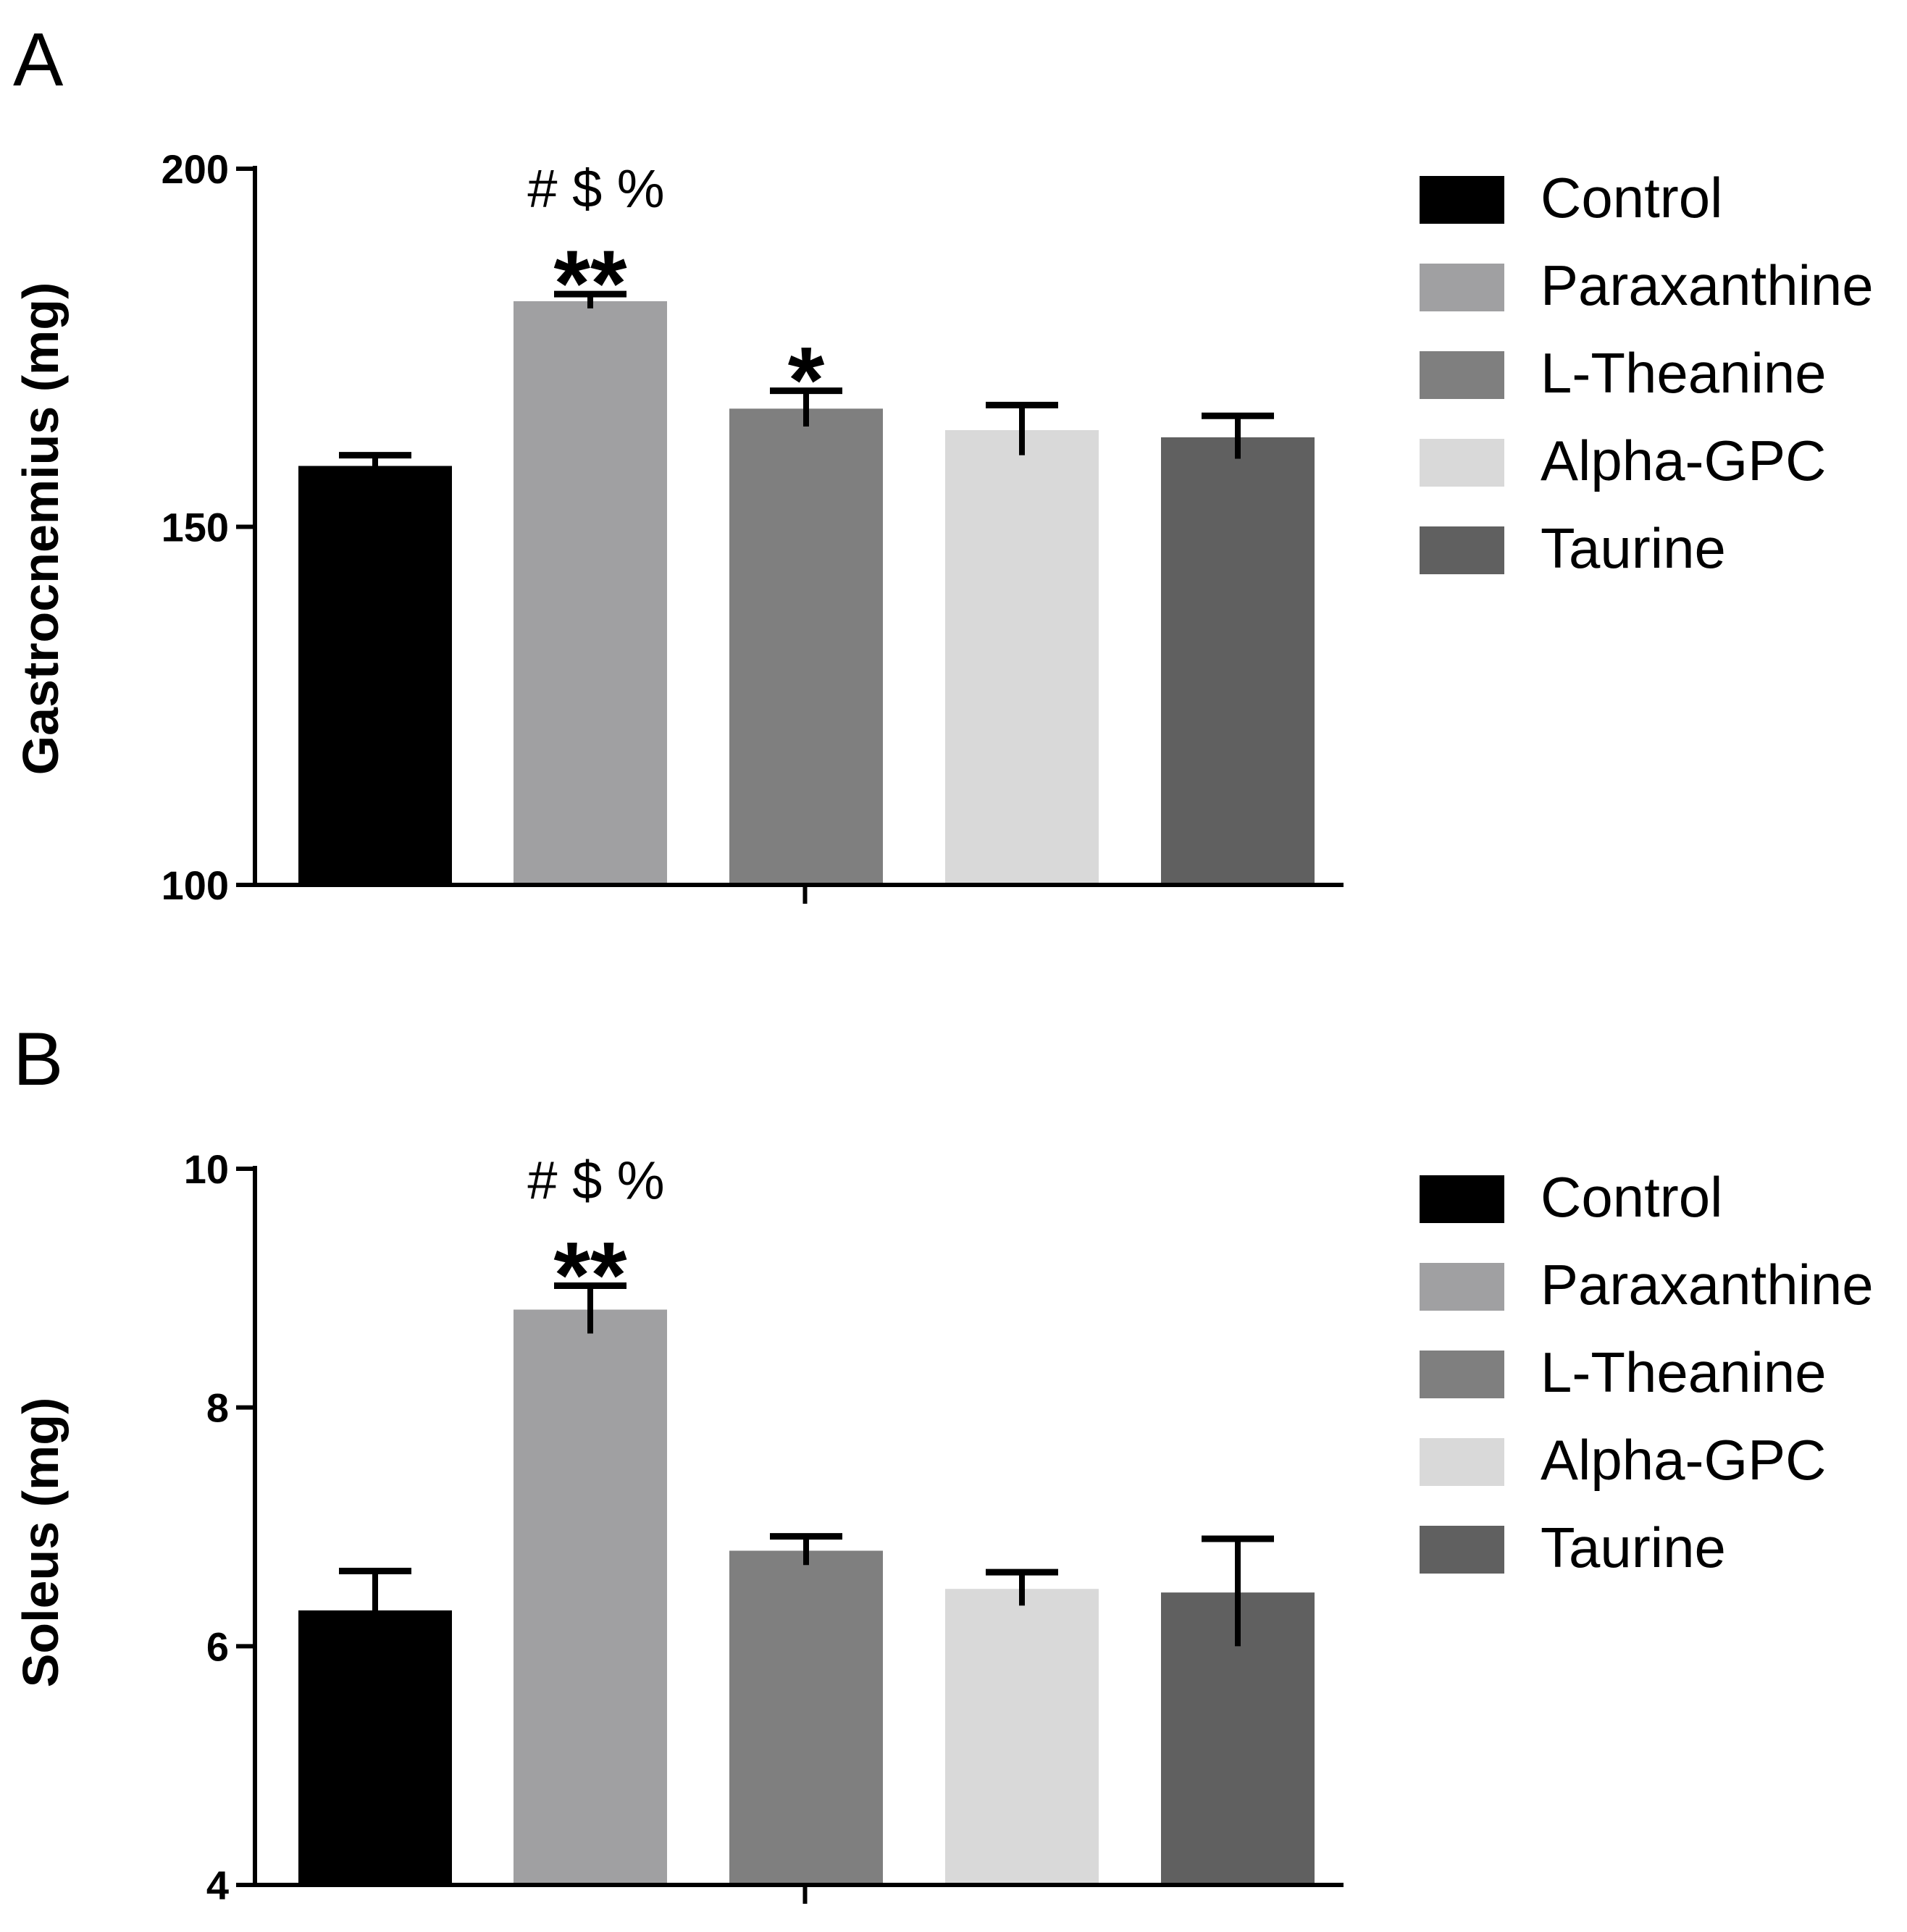 This screenshot has height=1932, width=1907. Describe the element at coordinates (38, 60) in the screenshot. I see `panel-label: A` at that location.